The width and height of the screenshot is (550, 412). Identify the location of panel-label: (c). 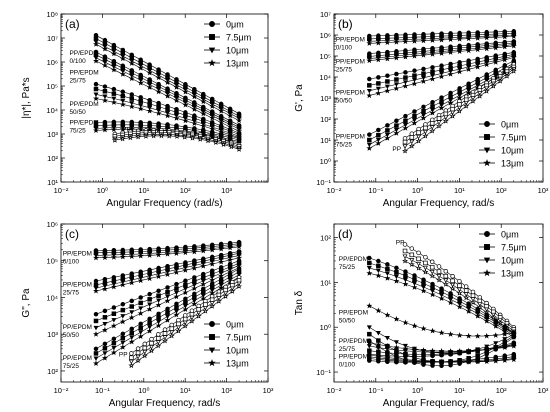
(72, 234).